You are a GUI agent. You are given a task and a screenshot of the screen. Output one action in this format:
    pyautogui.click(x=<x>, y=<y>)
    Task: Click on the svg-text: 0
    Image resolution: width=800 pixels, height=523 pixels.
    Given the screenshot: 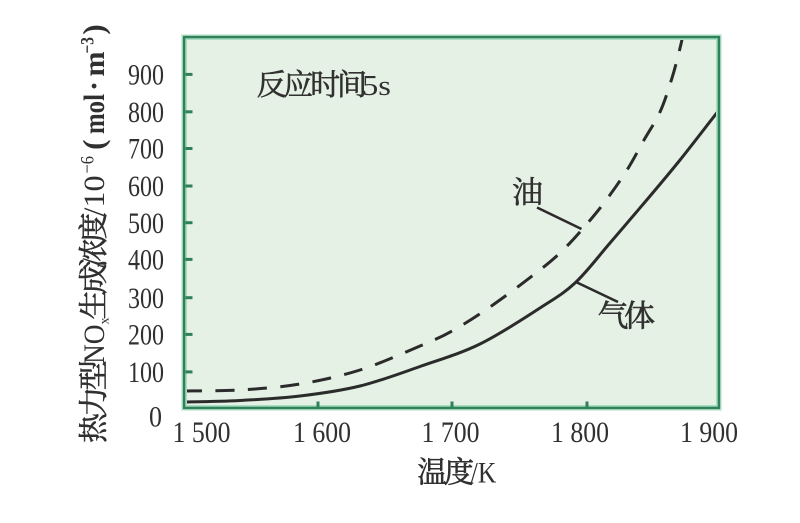 What is the action you would take?
    pyautogui.click(x=155, y=417)
    